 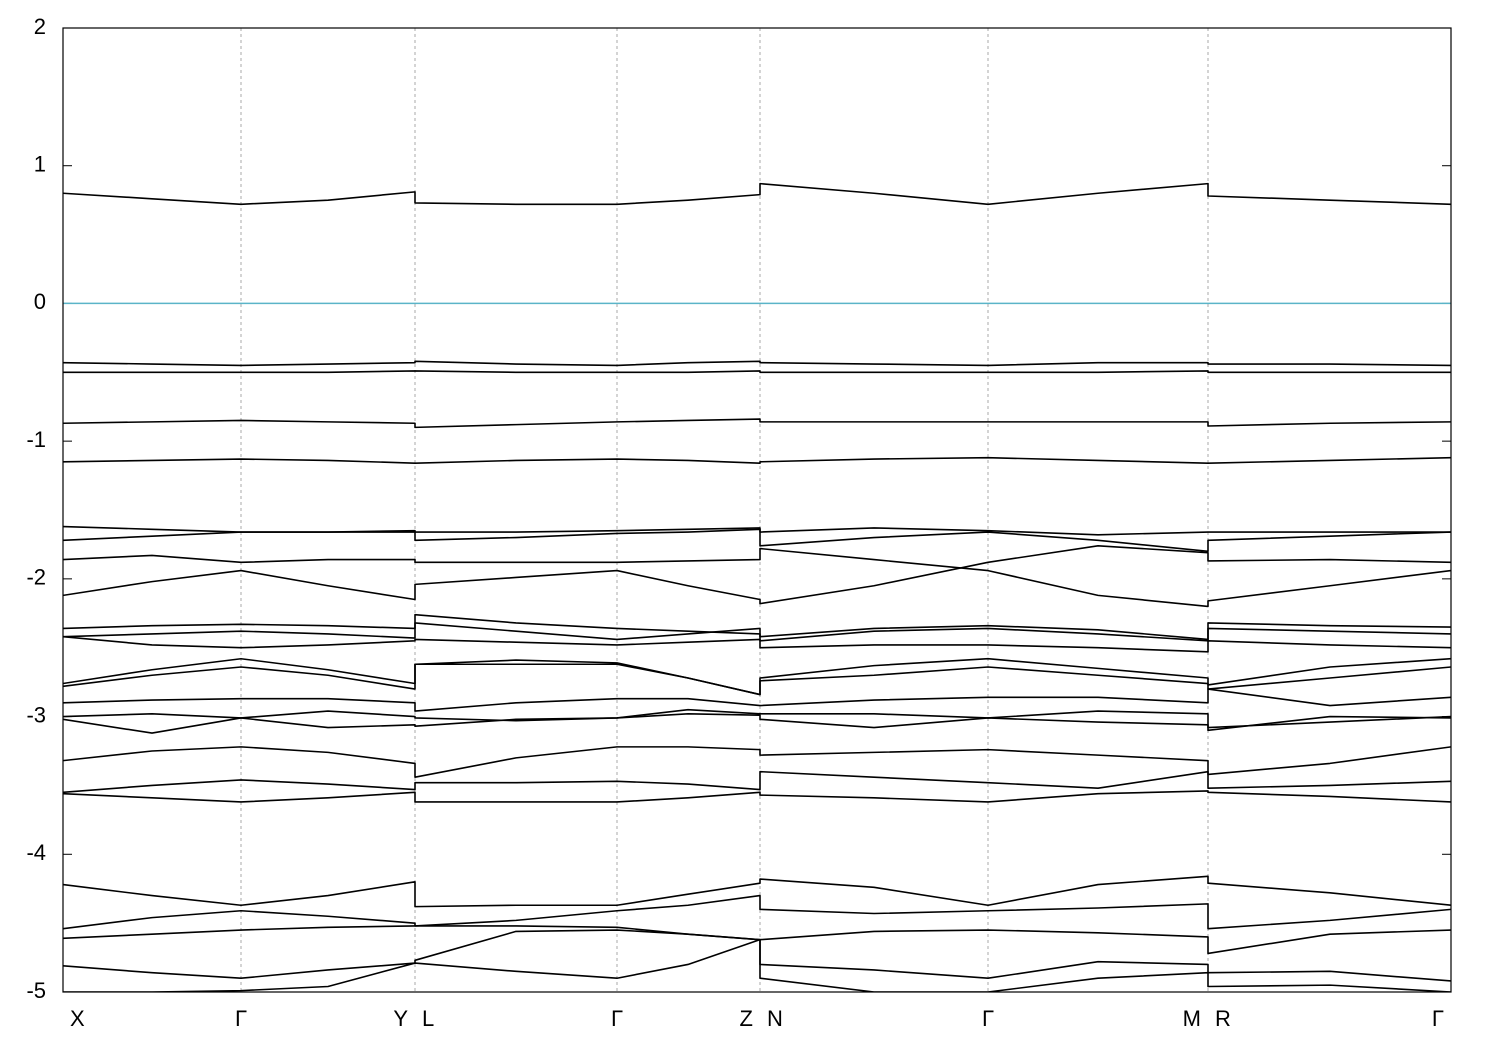 I want to click on y-tick-label: -2, so click(x=36, y=577).